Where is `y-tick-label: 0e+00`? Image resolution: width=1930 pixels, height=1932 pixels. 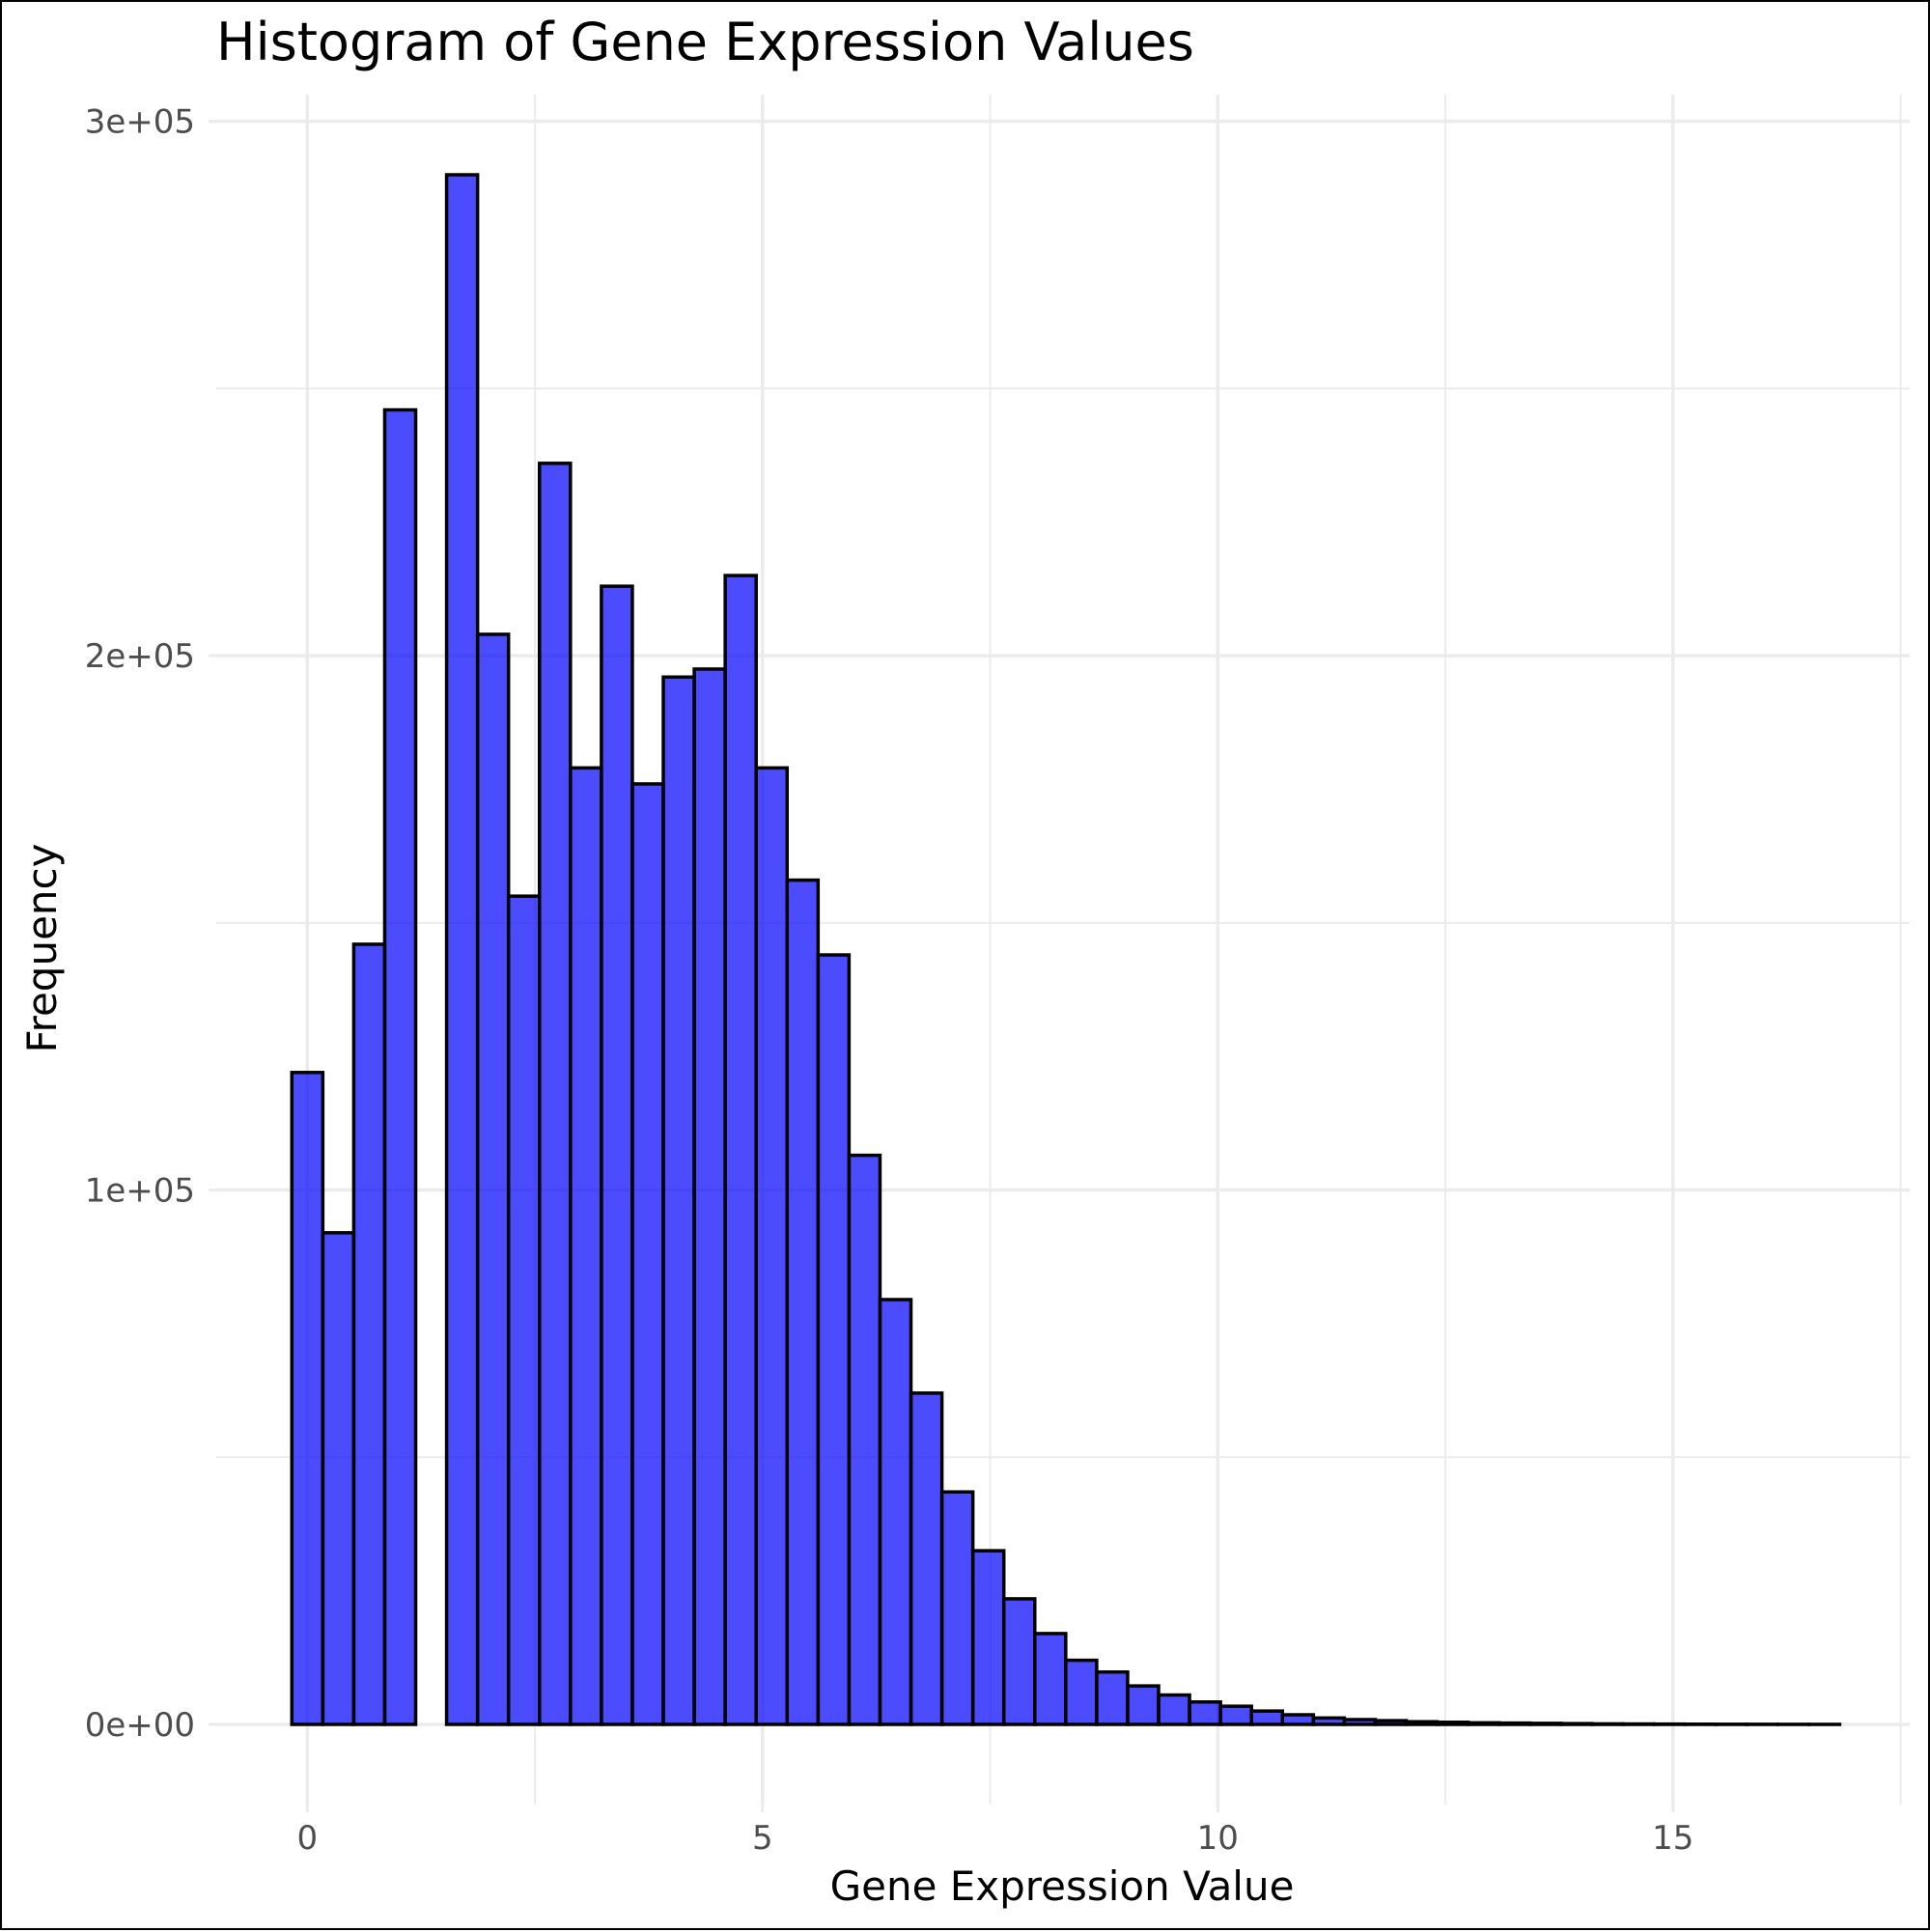 y-tick-label: 0e+00 is located at coordinates (140, 1726).